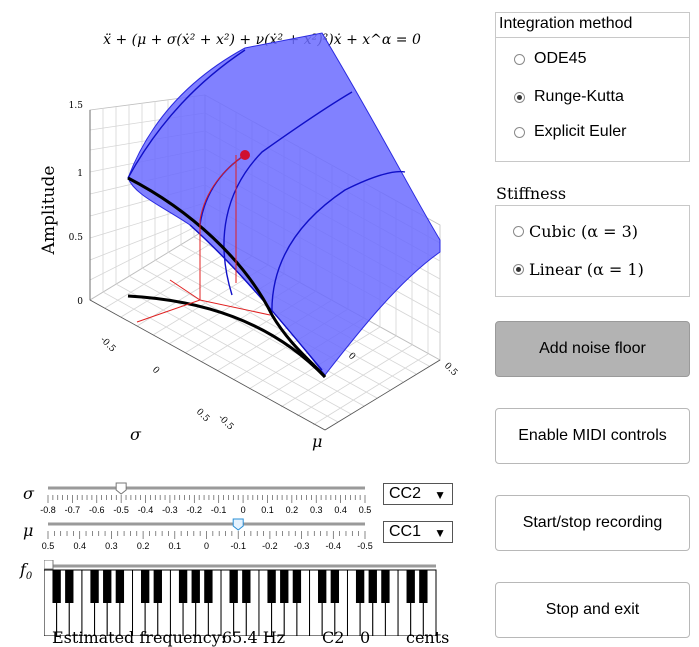 This screenshot has width=699, height=647. What do you see at coordinates (139, 637) in the screenshot?
I see `estimated-frequency-label: Estimated frequency:` at bounding box center [139, 637].